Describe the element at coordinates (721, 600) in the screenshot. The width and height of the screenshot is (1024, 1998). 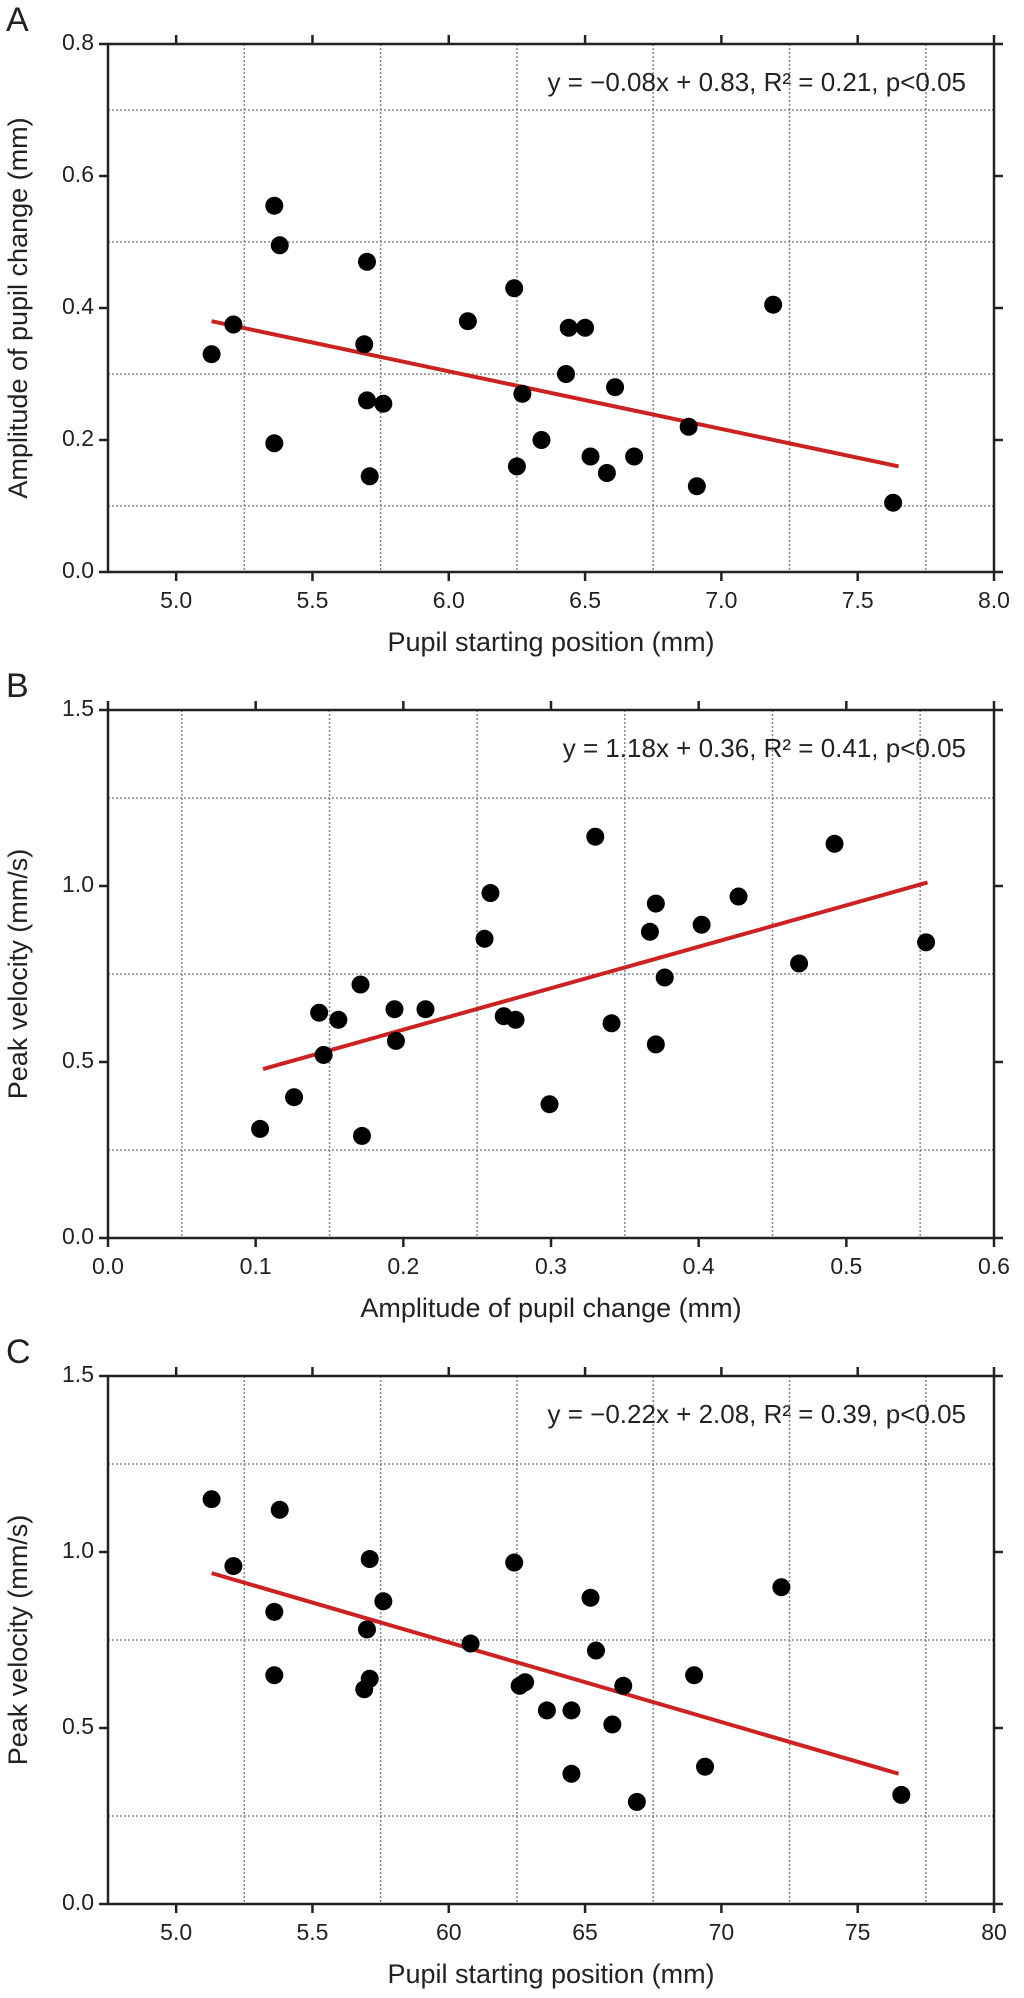
I see `x-tick-label: 7.0` at that location.